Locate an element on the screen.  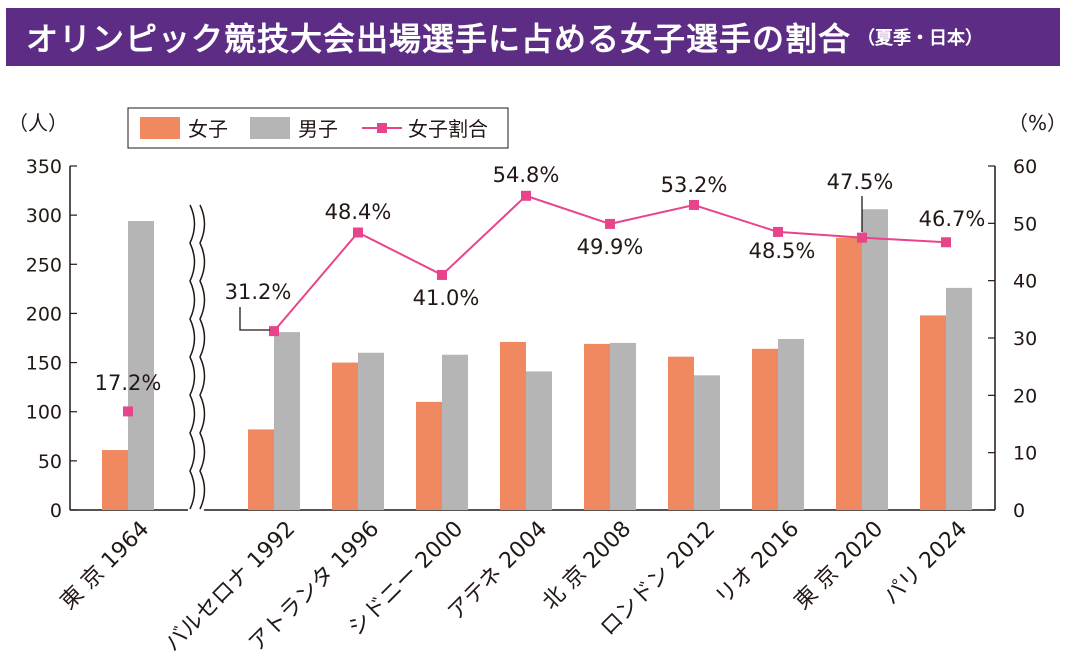
chart-title: オリンピック競技大会出場選手に占める女子選手の割合 is located at coordinates (439, 39).